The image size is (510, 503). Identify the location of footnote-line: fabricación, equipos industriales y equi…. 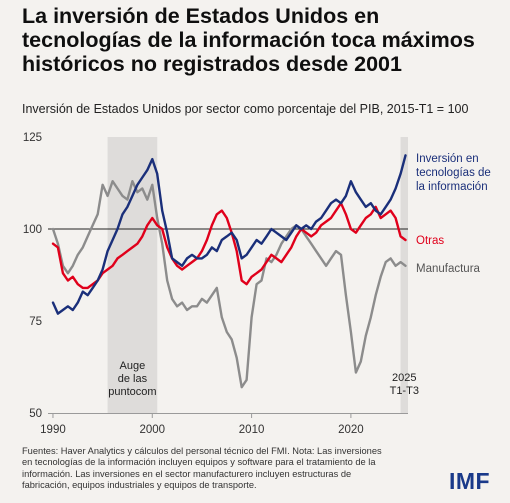
(139, 484).